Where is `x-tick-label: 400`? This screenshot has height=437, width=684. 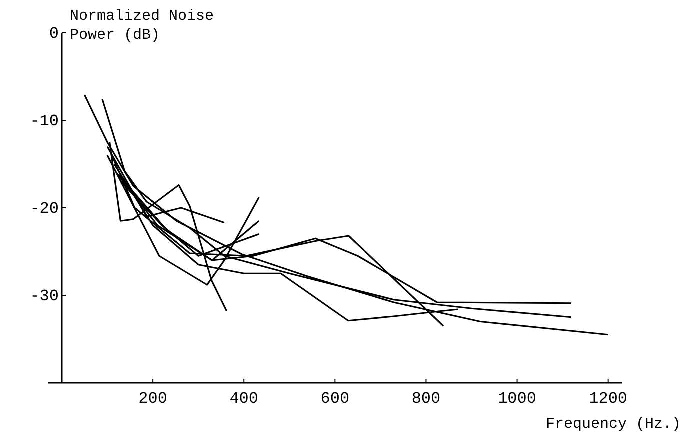
x-tick-label: 400 is located at coordinates (244, 399).